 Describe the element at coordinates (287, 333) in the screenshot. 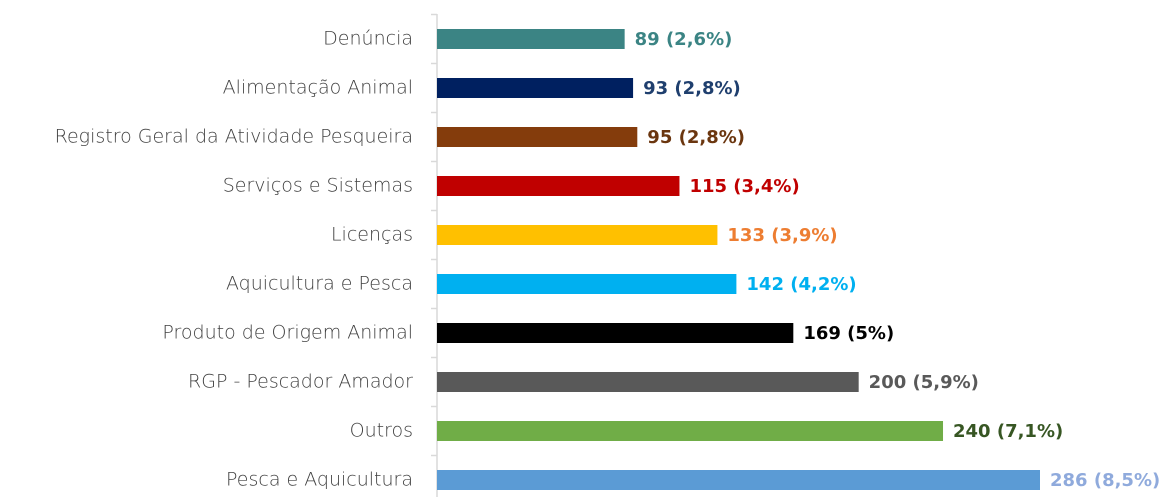

I see `category-label: Produto de Origem Animal` at that location.